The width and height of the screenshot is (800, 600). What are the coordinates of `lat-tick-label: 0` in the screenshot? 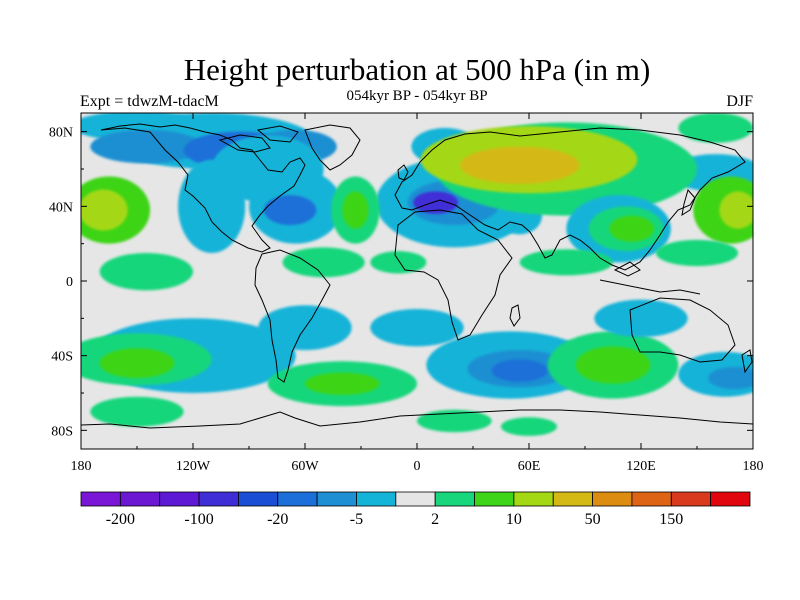 It's located at (69, 282).